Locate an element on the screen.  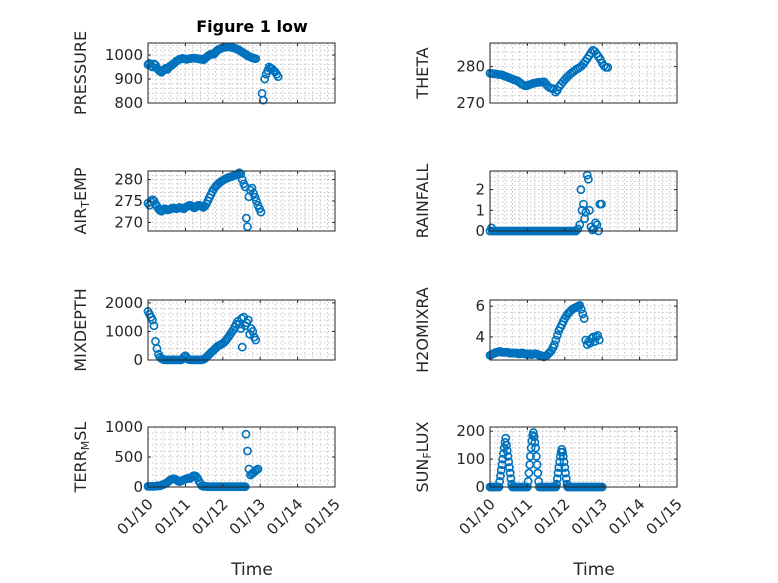
y-axis-label: SUNFLUX is located at coordinates (423, 456).